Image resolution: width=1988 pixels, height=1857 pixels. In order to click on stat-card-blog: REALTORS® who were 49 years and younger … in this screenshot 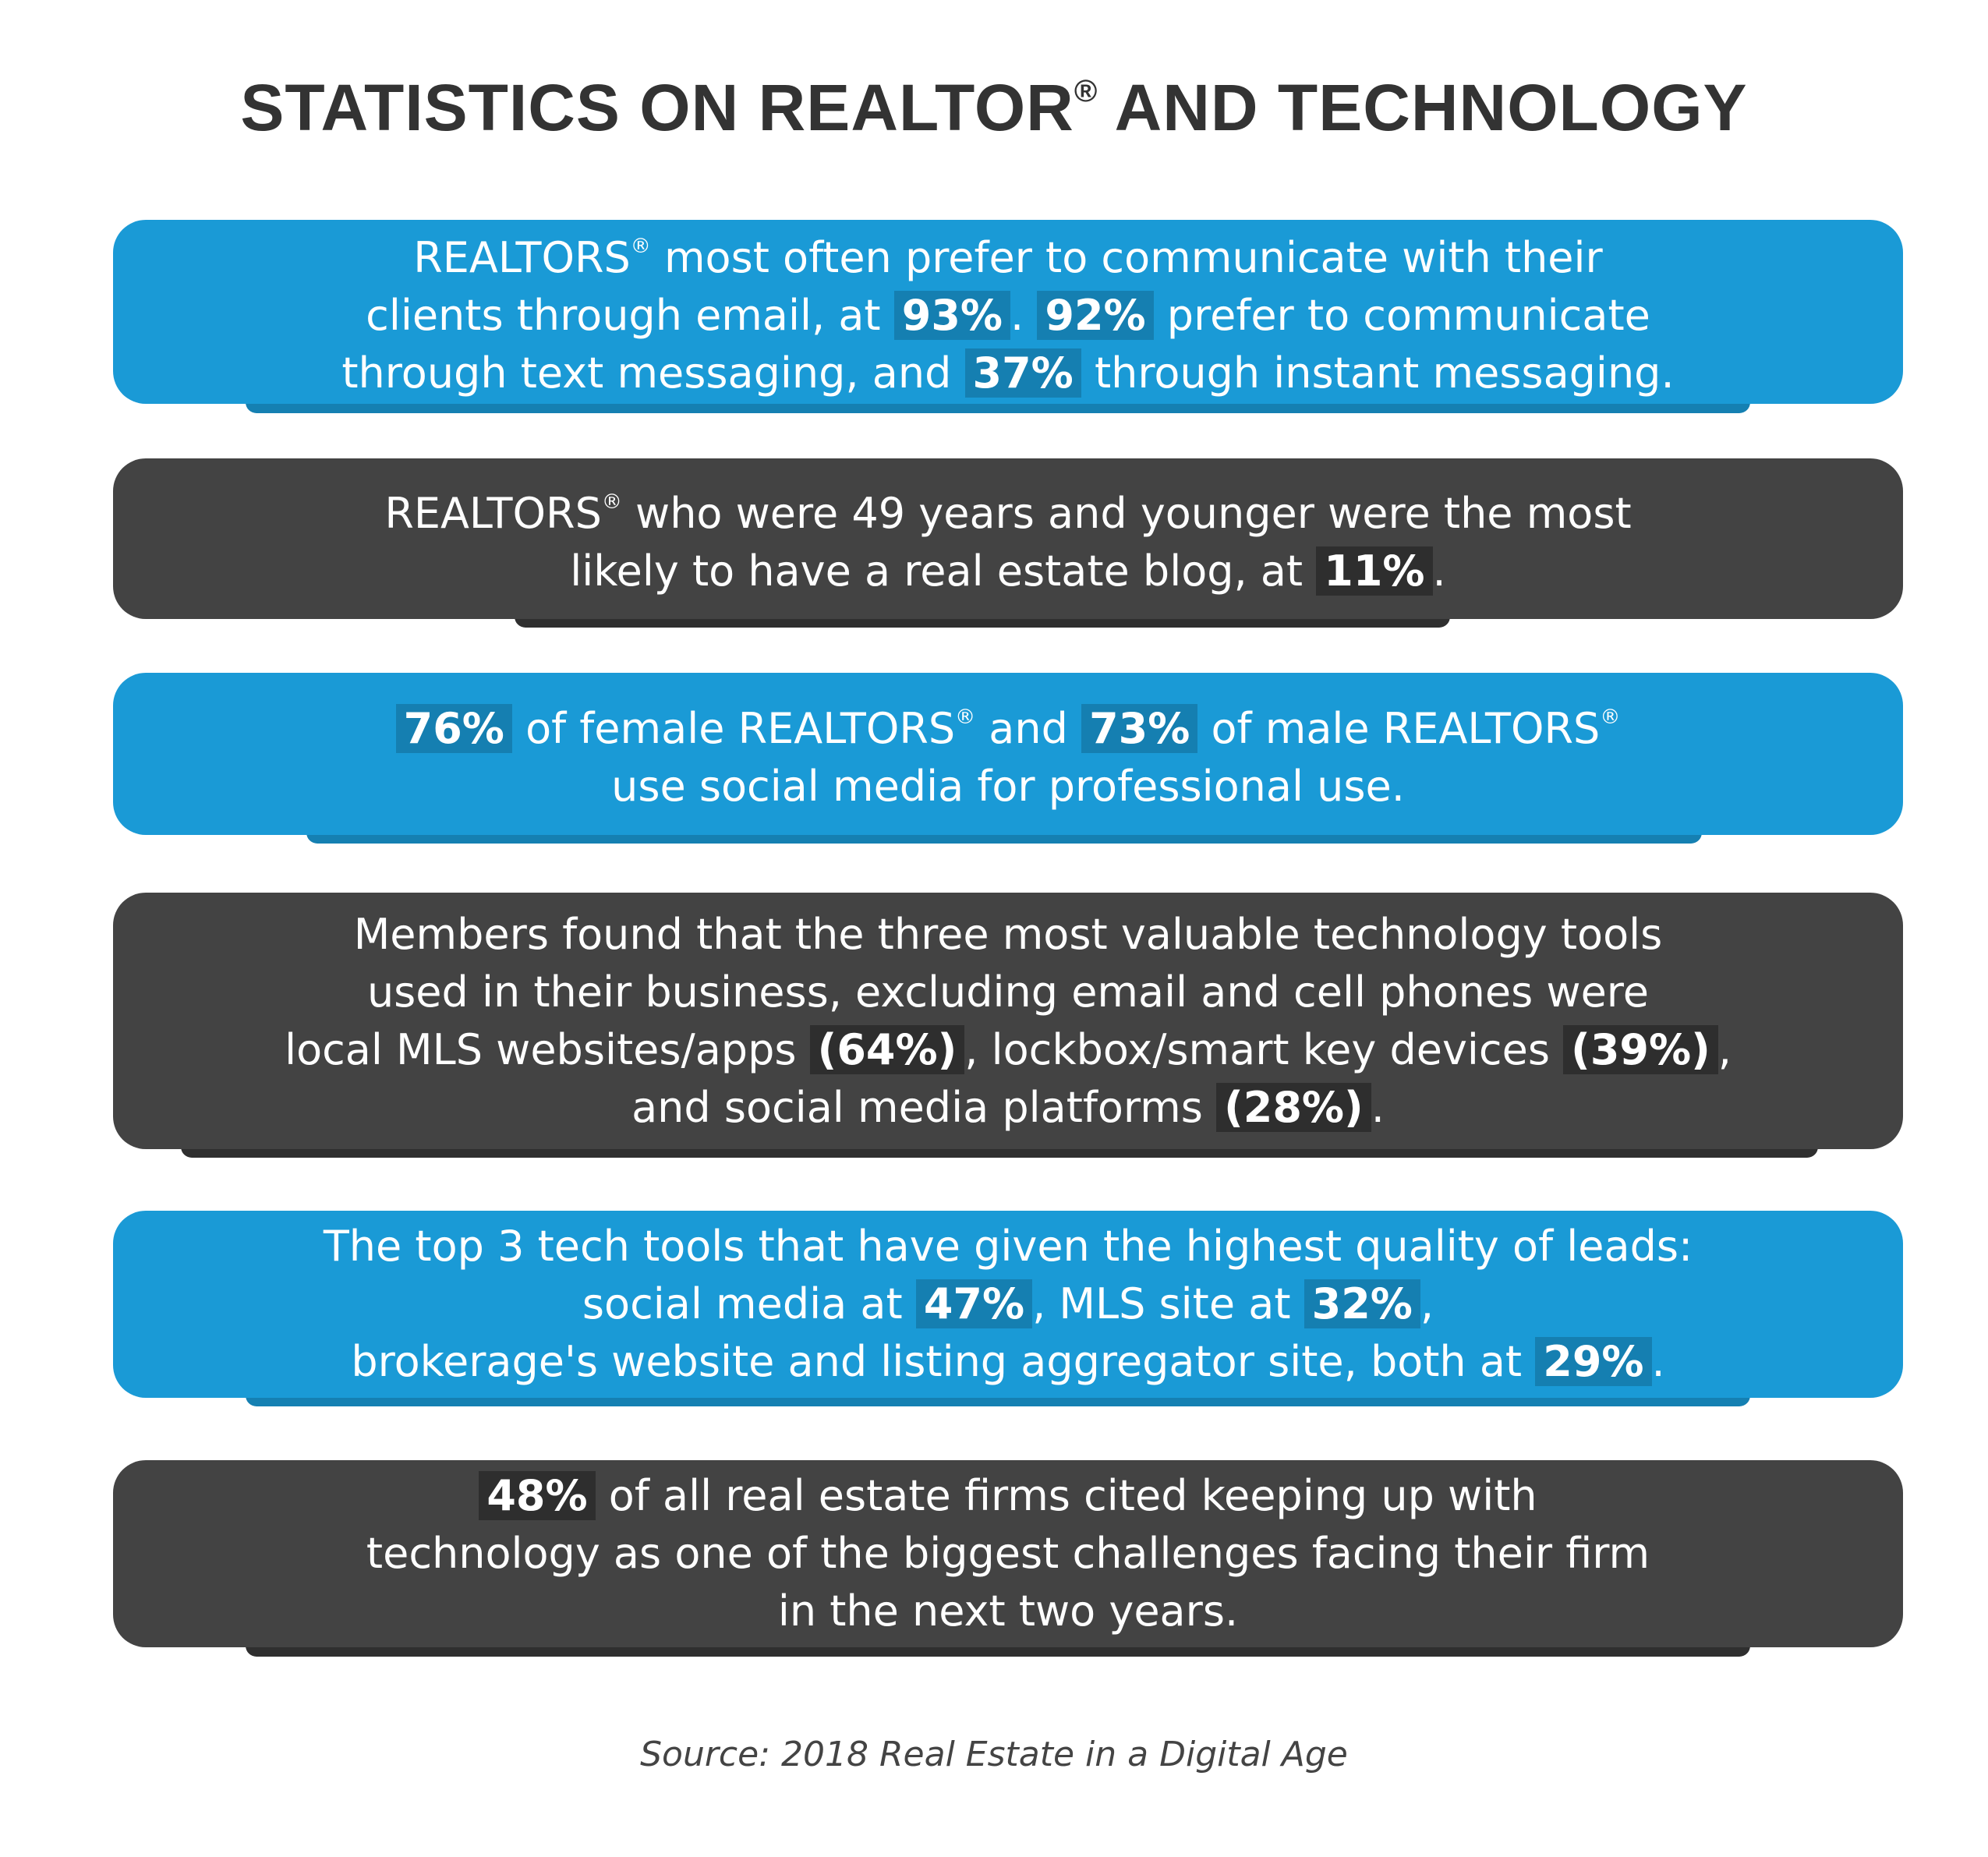, I will do `click(1008, 539)`.